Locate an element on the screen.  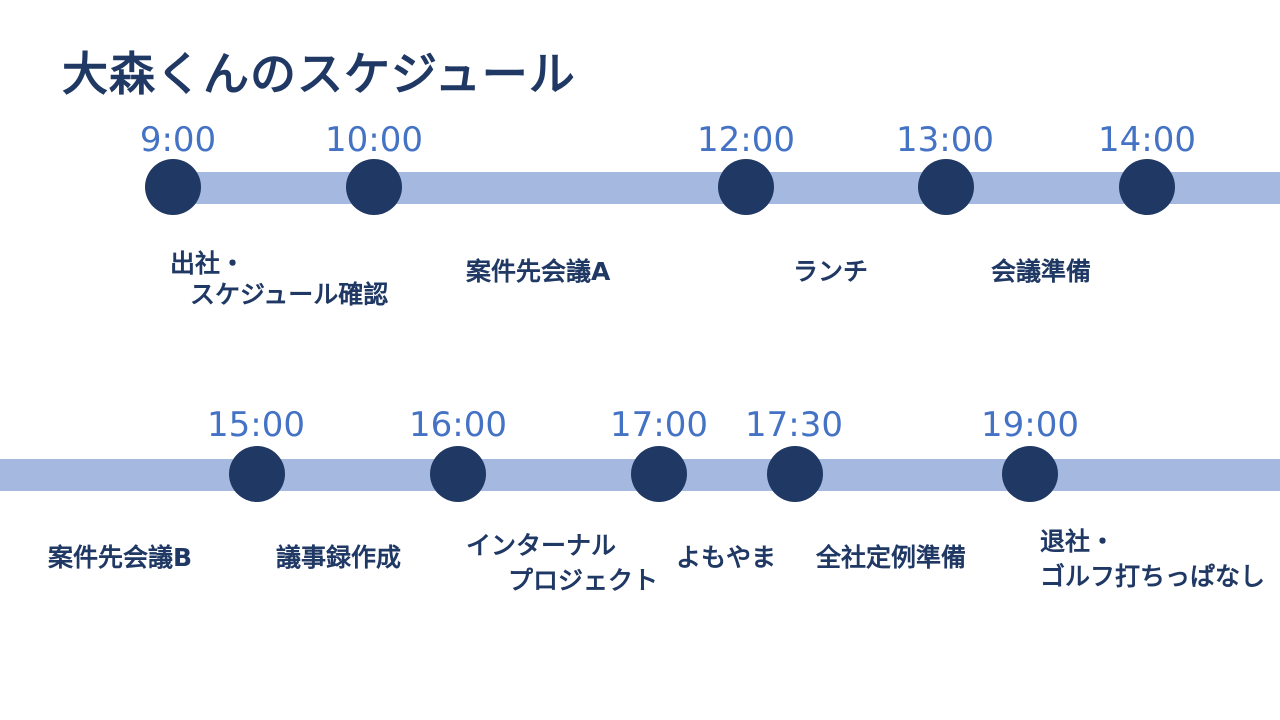
event-label-line: 出社・ is located at coordinates (208, 263).